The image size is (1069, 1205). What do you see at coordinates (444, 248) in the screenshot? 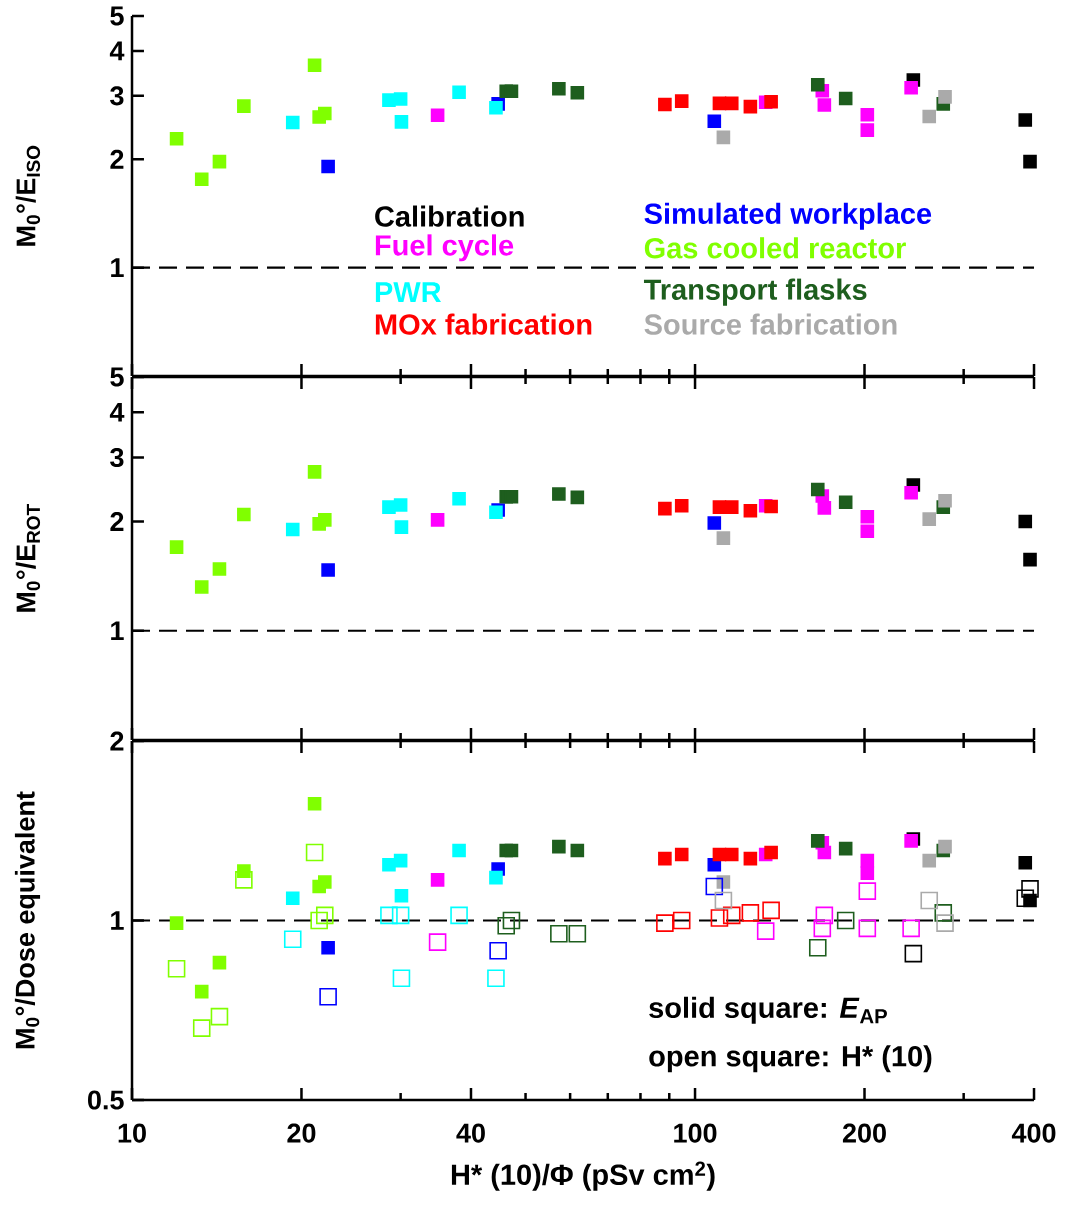
I see `text: Fuel cycle` at bounding box center [444, 248].